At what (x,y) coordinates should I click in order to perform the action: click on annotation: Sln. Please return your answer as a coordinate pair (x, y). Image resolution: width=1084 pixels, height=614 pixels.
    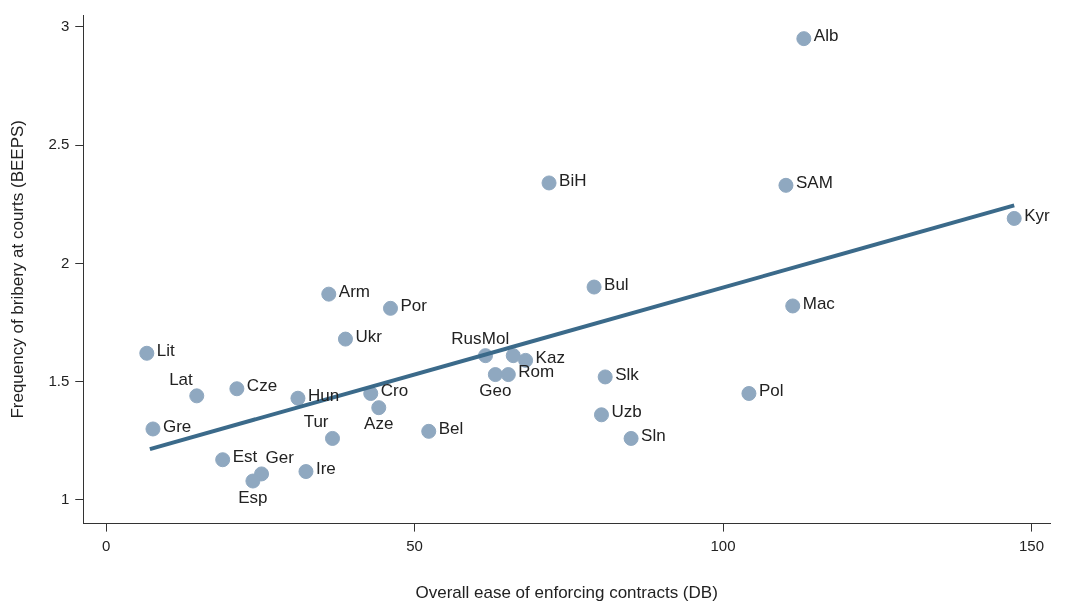
    Looking at the image, I should click on (653, 436).